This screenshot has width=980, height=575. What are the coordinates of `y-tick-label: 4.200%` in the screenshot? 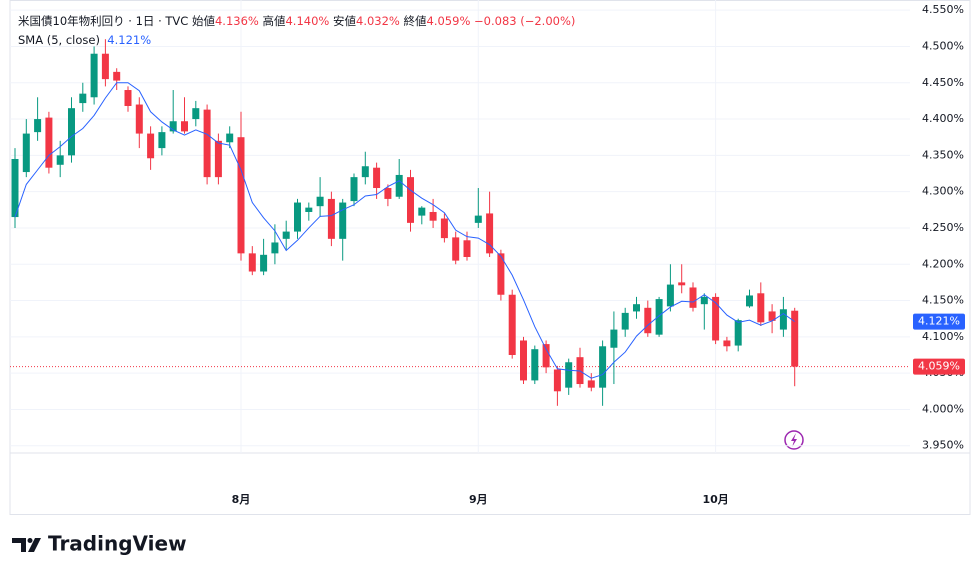 It's located at (943, 263).